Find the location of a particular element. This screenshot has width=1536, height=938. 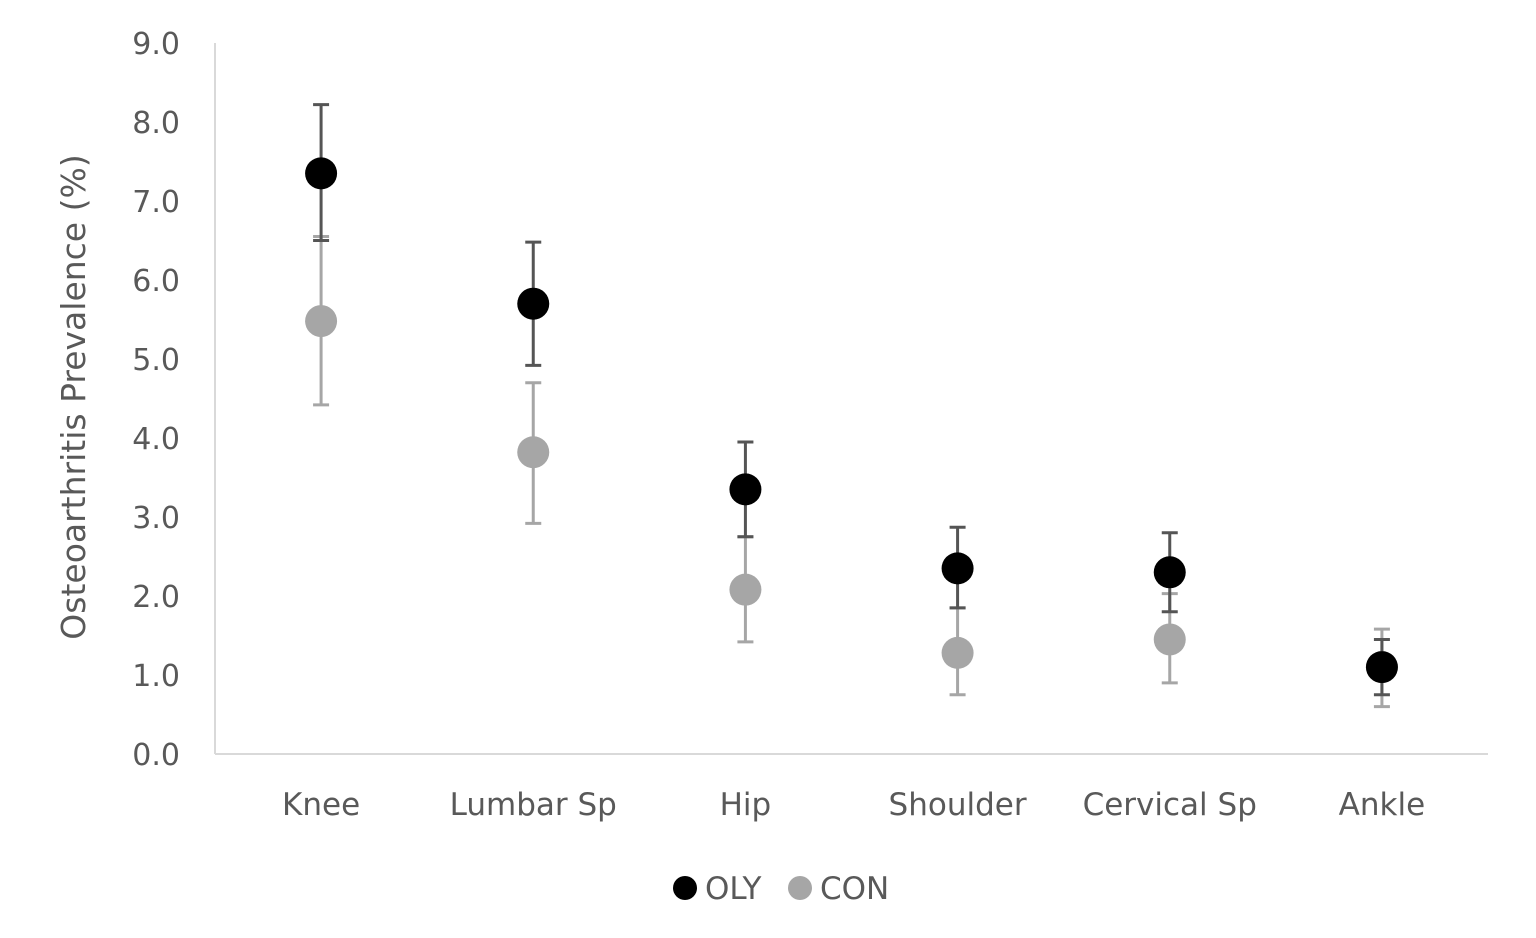

x-category-label: Knee is located at coordinates (321, 805).